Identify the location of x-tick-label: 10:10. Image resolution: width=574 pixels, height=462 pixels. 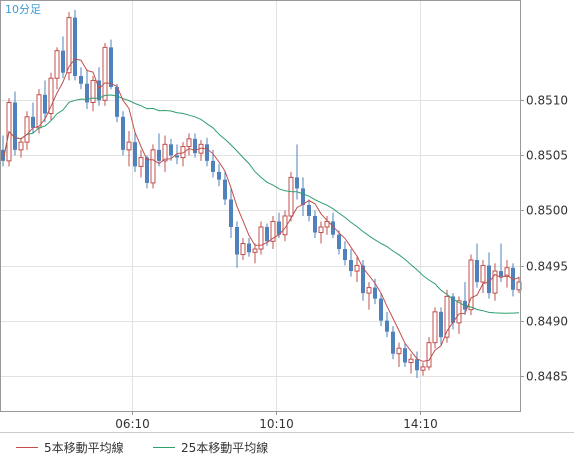
(276, 424).